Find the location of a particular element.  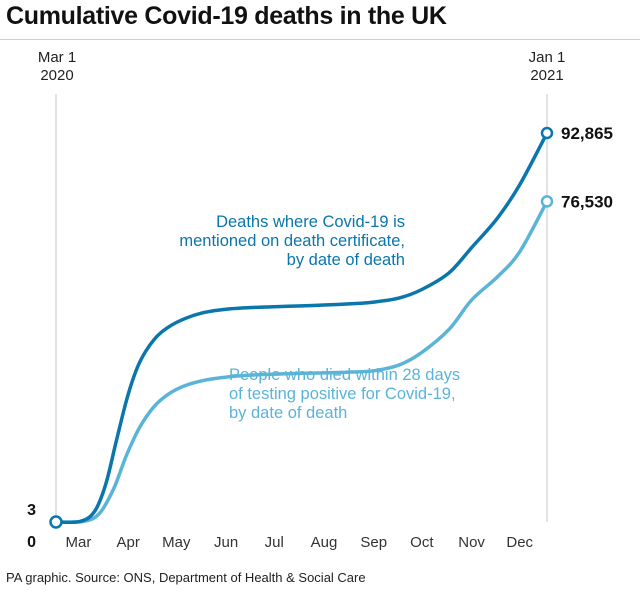

start-value-top: 3 is located at coordinates (31, 510).